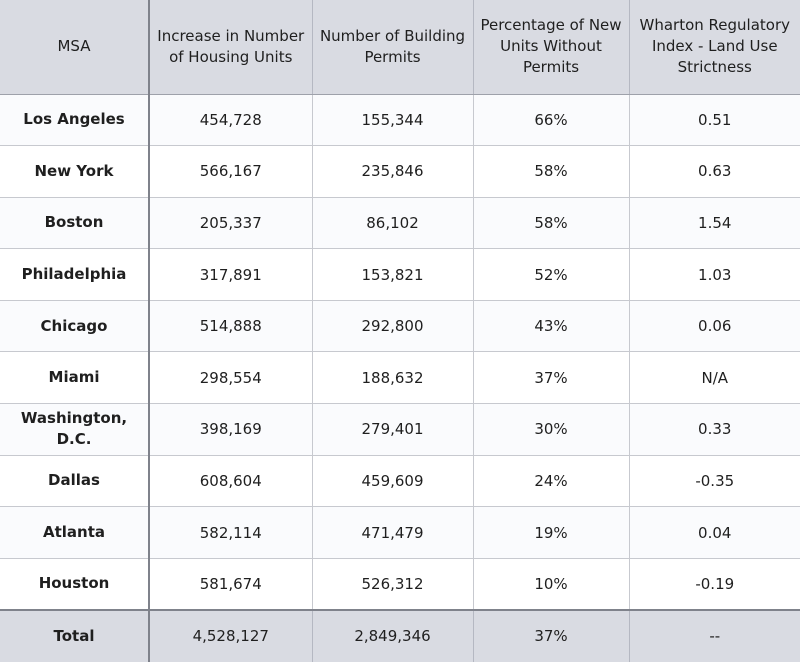 The height and width of the screenshot is (662, 800). Describe the element at coordinates (231, 635) in the screenshot. I see `total-increase-housing-units: 4,528,127` at that location.